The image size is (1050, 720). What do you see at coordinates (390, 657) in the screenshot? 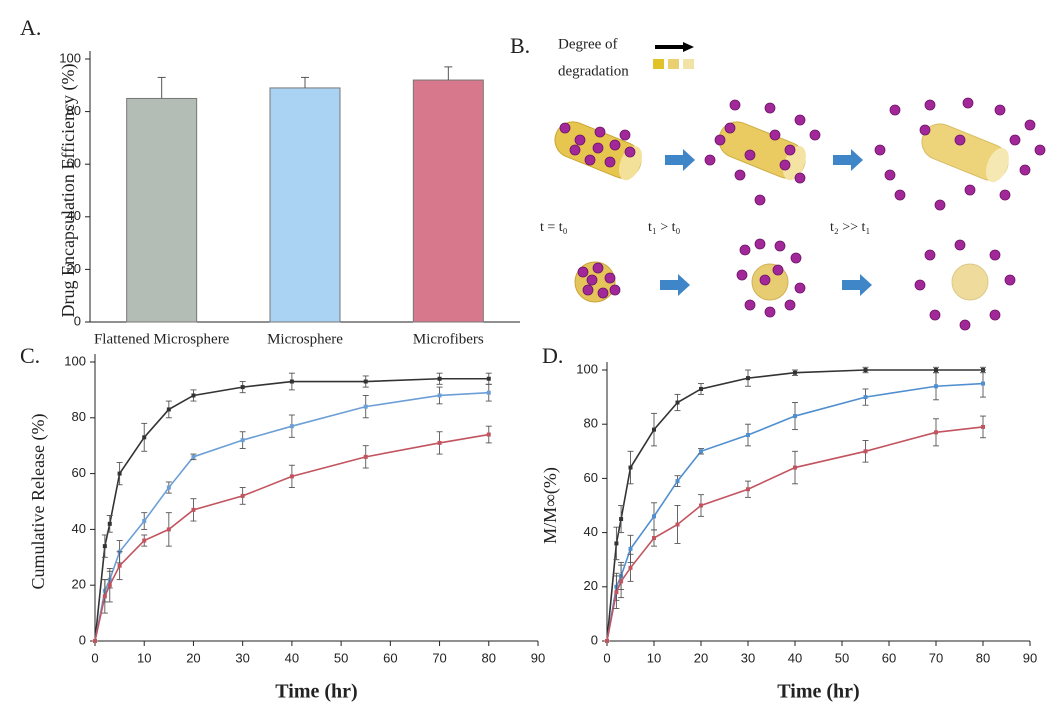
I see `x-tick-label: 60` at bounding box center [390, 657].